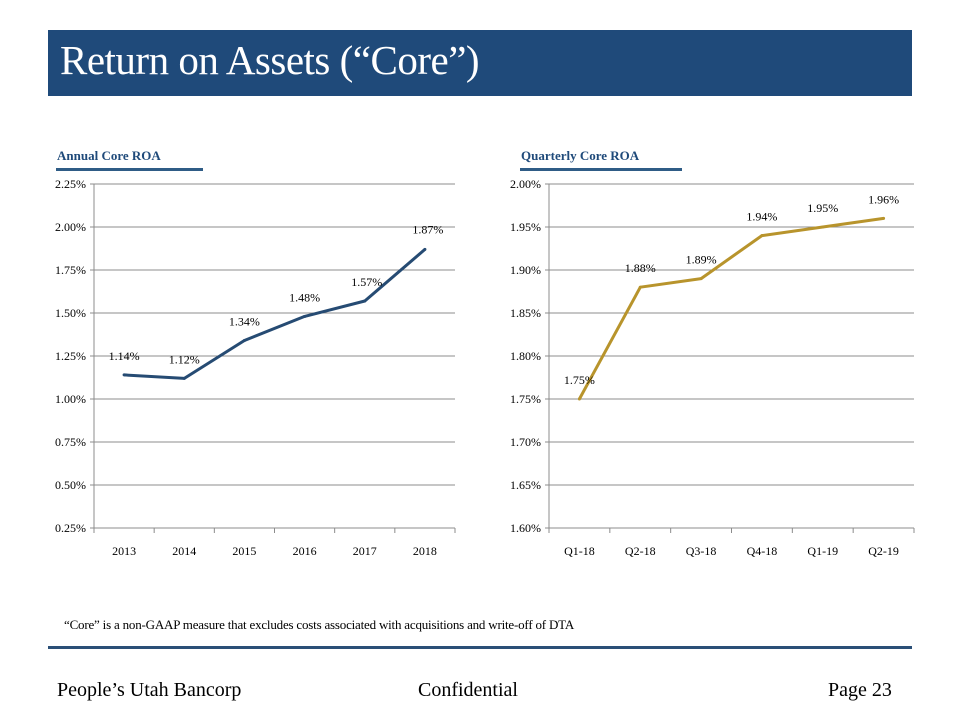 The image size is (960, 720). What do you see at coordinates (822, 208) in the screenshot?
I see `data-label: 1.95%` at bounding box center [822, 208].